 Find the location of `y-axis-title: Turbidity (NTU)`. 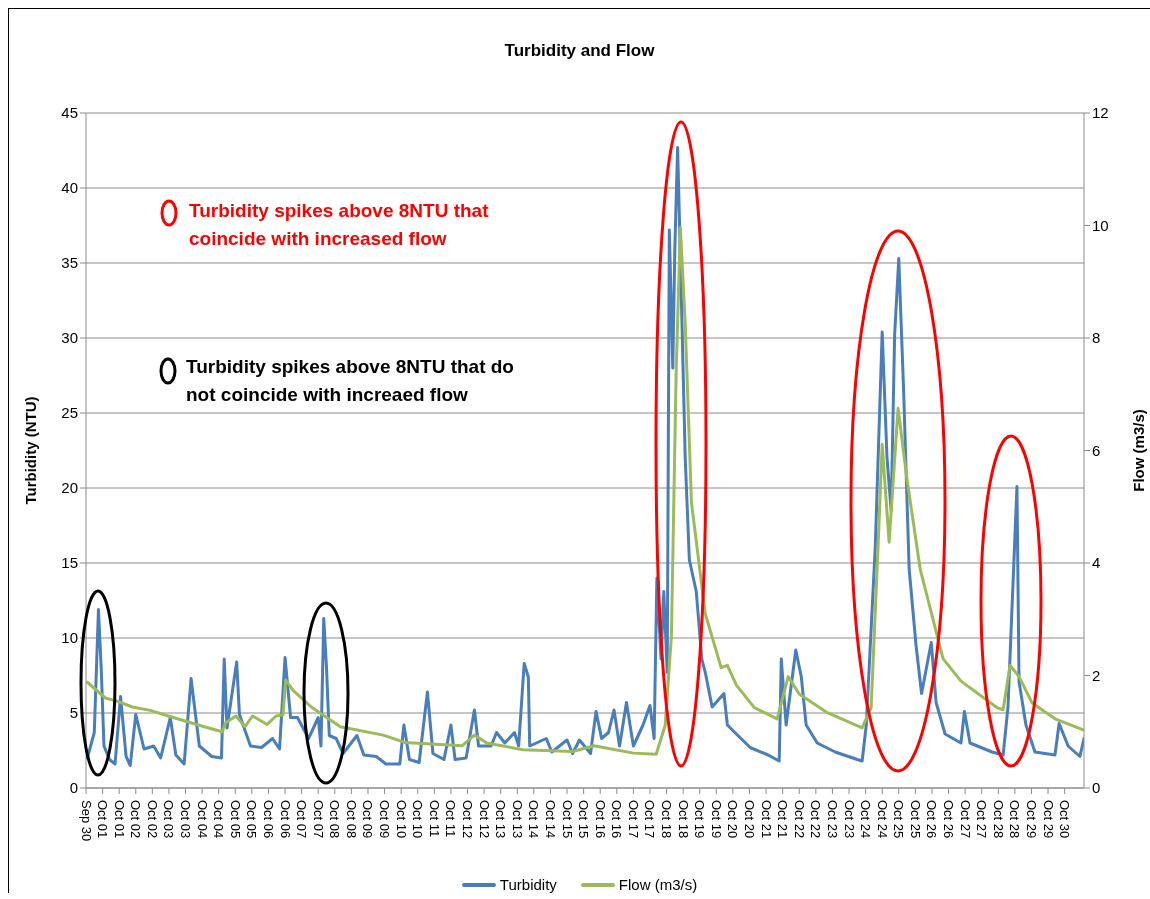

y-axis-title: Turbidity (NTU) is located at coordinates (31, 450).